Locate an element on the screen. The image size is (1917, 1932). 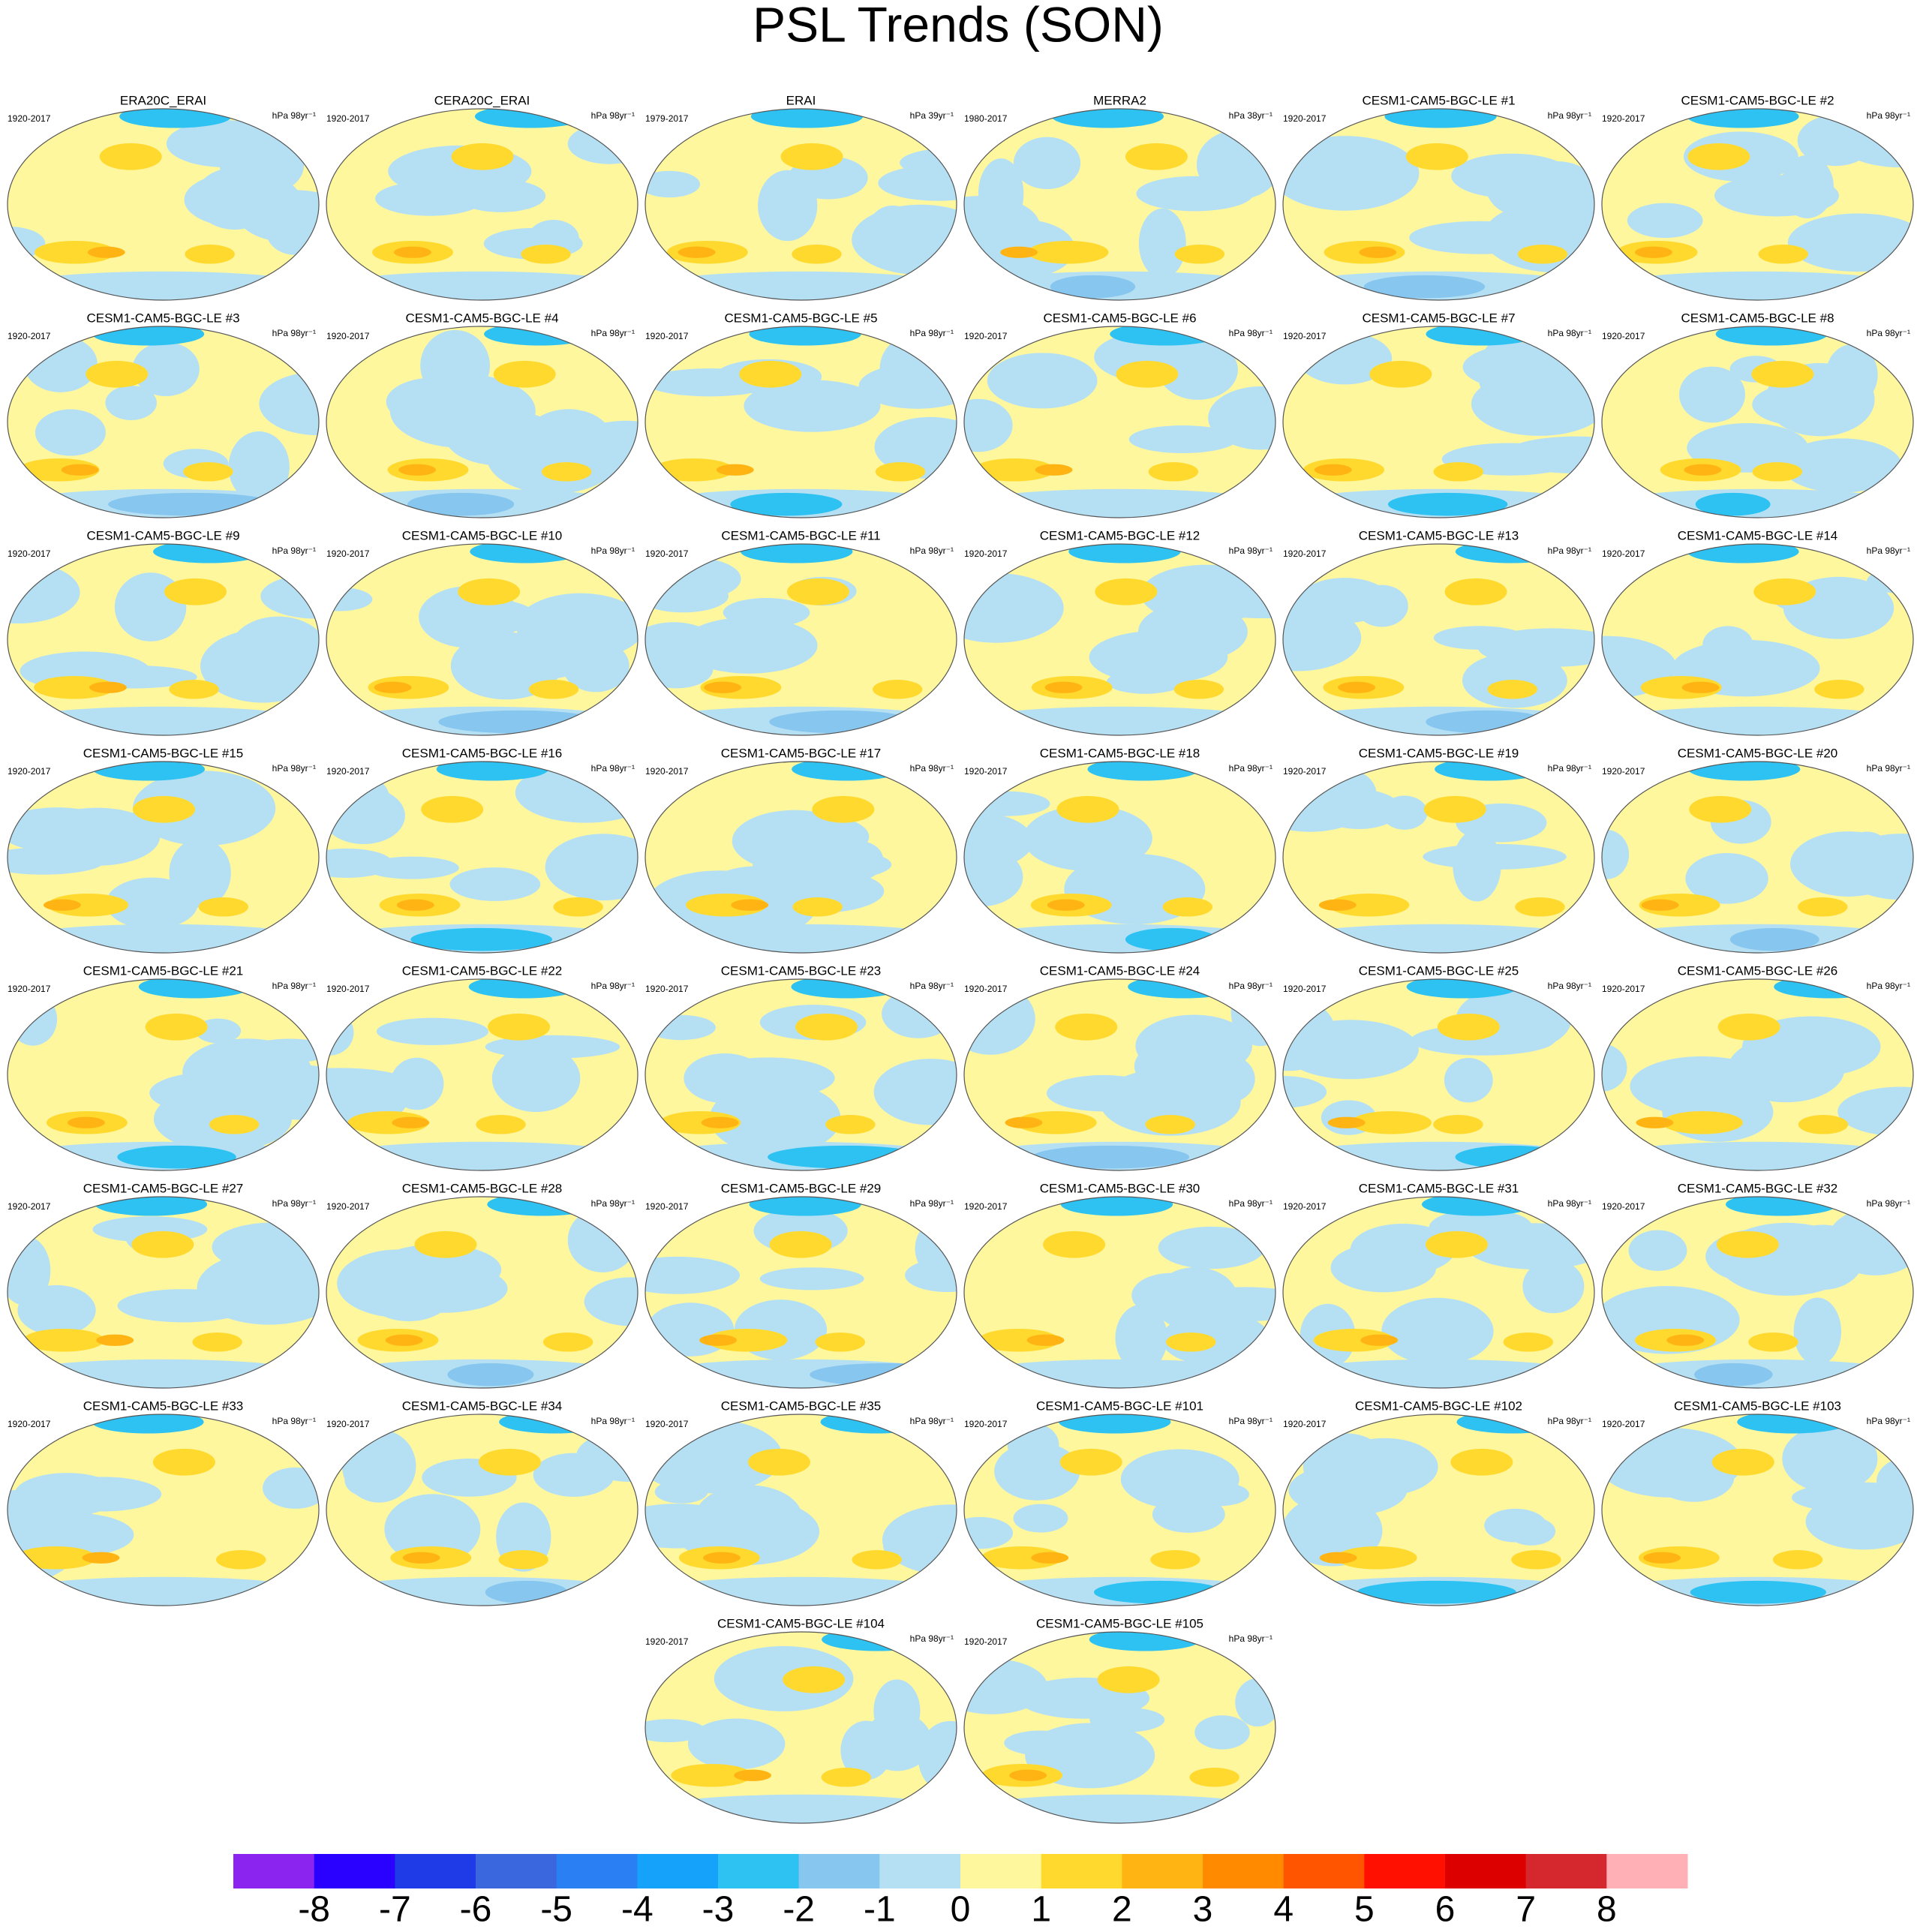
panel-title: CESM1-CAM5-BGC-LE #105 is located at coordinates (1119, 1623).